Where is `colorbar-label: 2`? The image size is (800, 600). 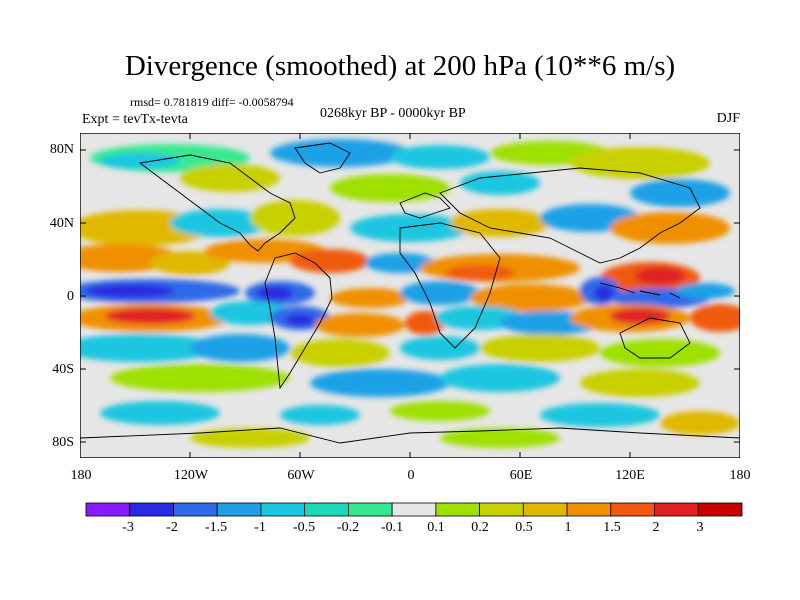 colorbar-label: 2 is located at coordinates (656, 527).